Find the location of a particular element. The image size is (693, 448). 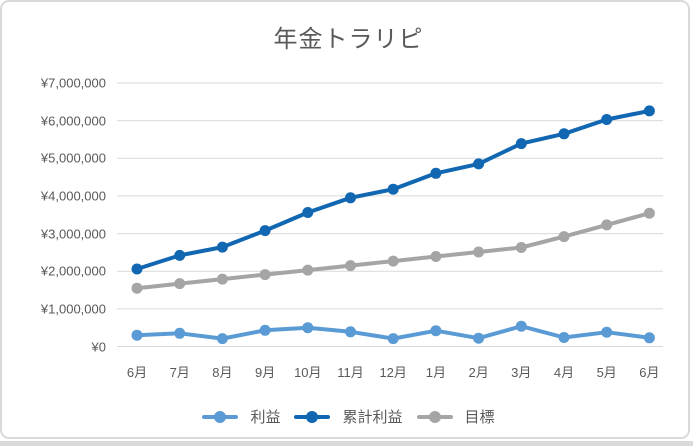

y-tick-label: ¥6,000,000 is located at coordinates (73, 121).